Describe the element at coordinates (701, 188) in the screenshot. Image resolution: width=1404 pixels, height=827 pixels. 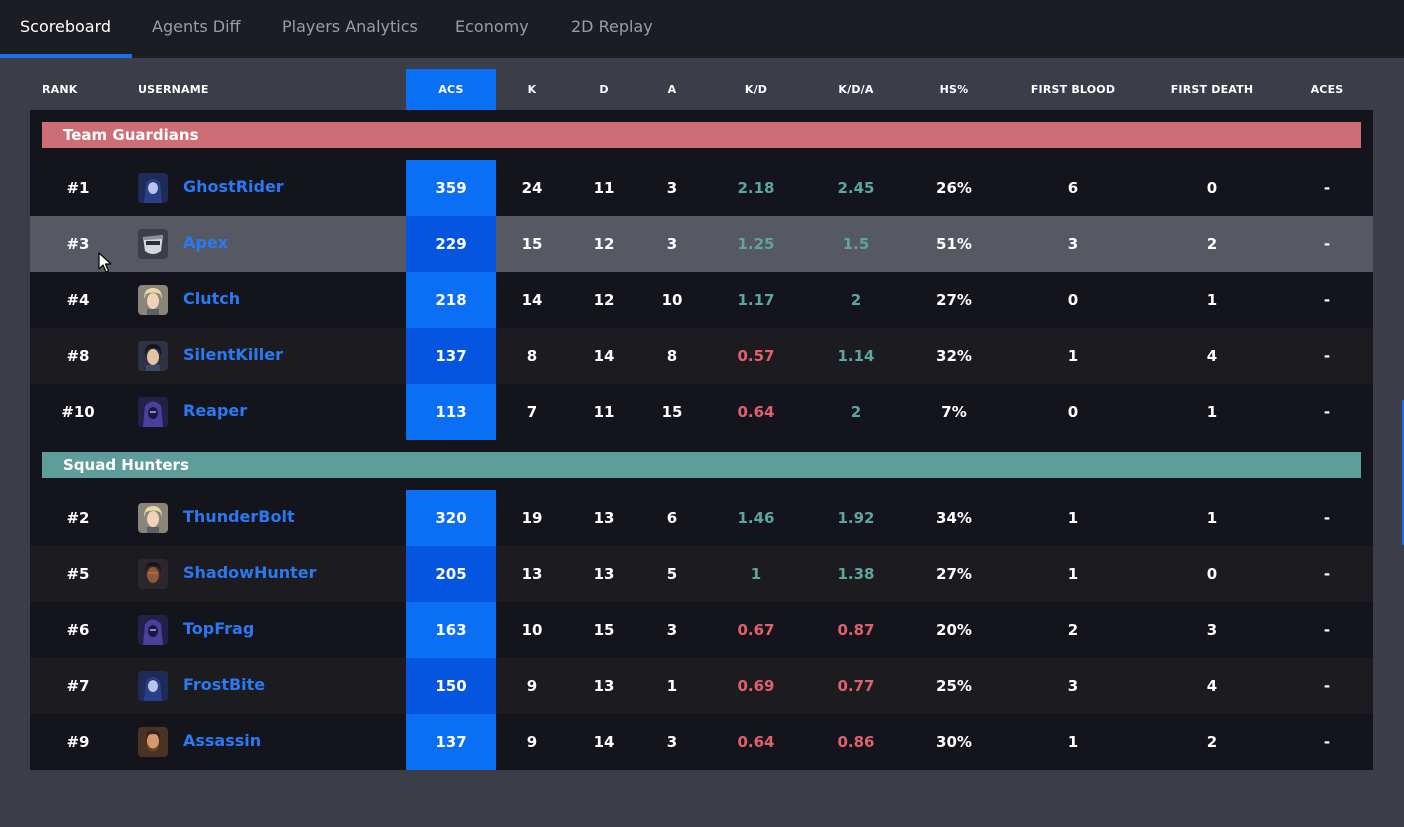
I see `player-row: #1 GhostRider 359 24 11 3 2.18 2.45 26% 6 0 -` at that location.